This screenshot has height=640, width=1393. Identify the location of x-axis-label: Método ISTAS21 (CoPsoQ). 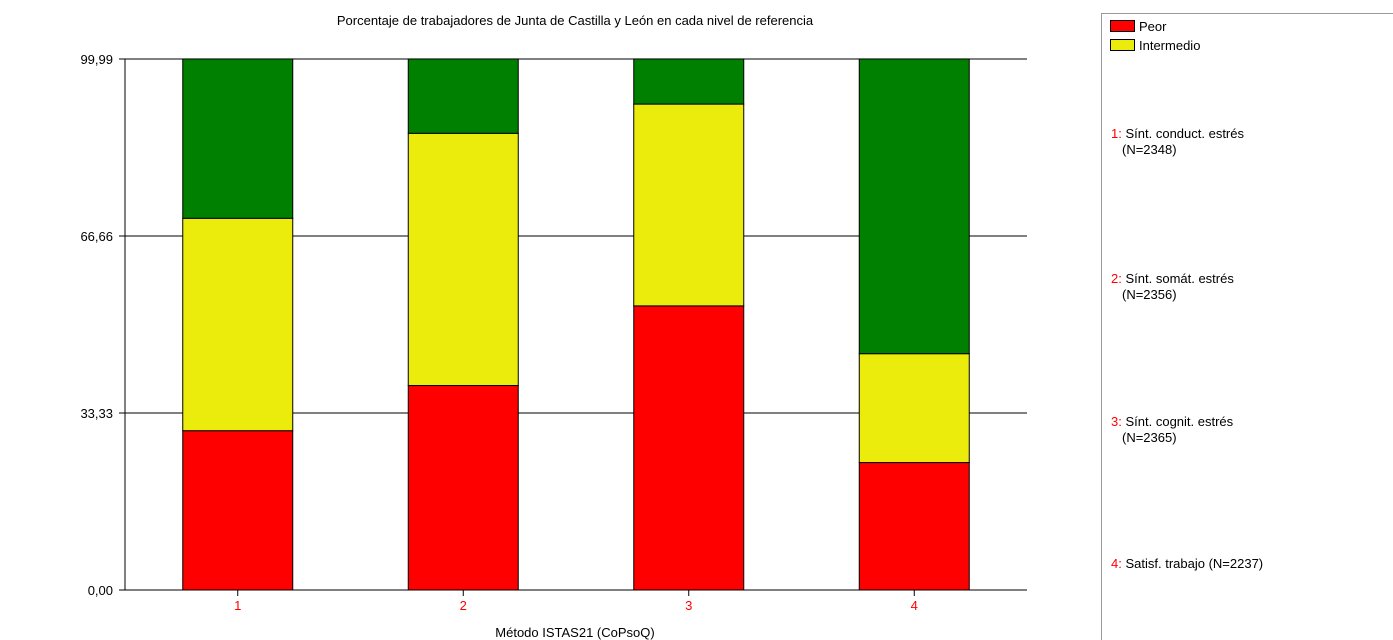
(574, 632).